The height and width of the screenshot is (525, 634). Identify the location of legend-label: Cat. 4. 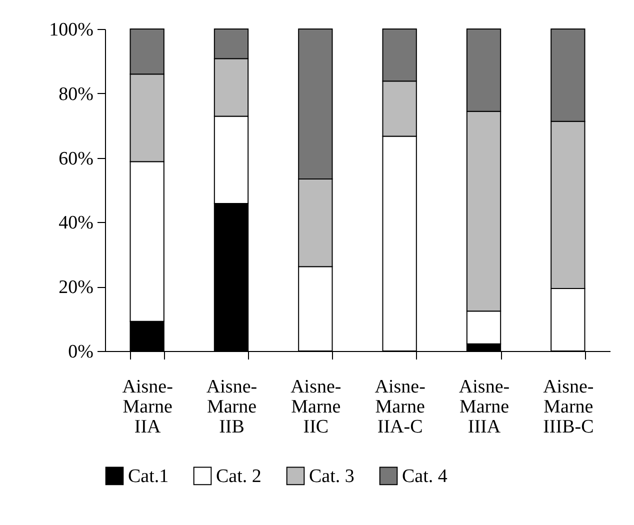
(425, 476).